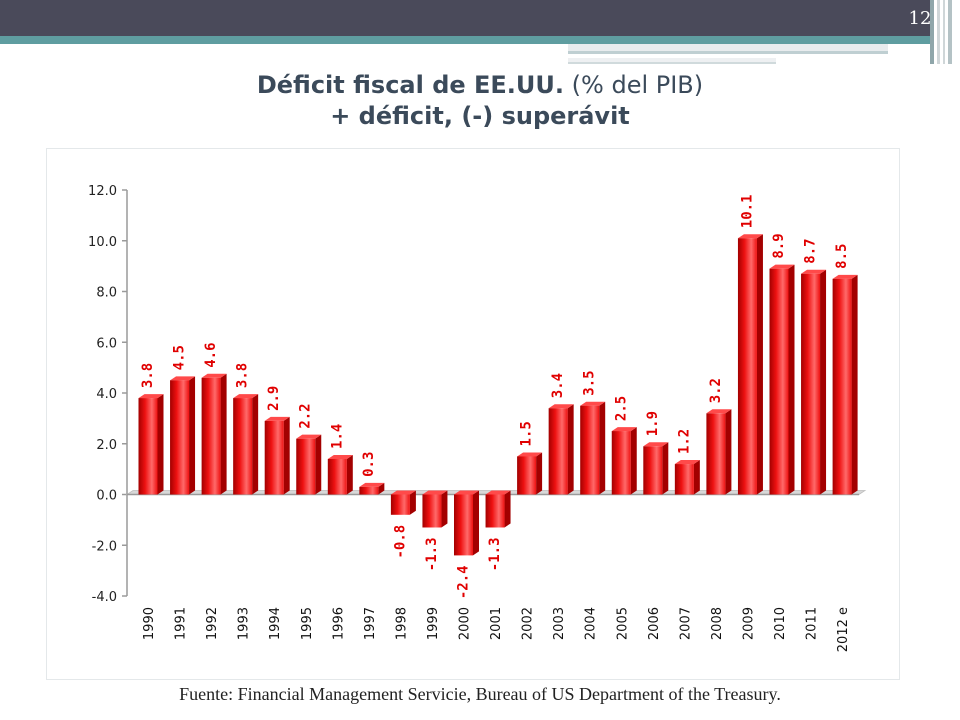  I want to click on data-label: 2.9, so click(274, 398).